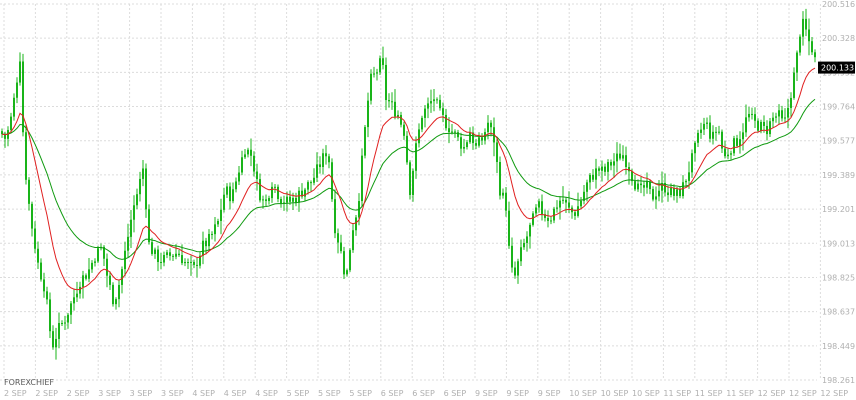 The height and width of the screenshot is (400, 856). Describe the element at coordinates (46, 393) in the screenshot. I see `x-tick-label: 2 SEP` at that location.